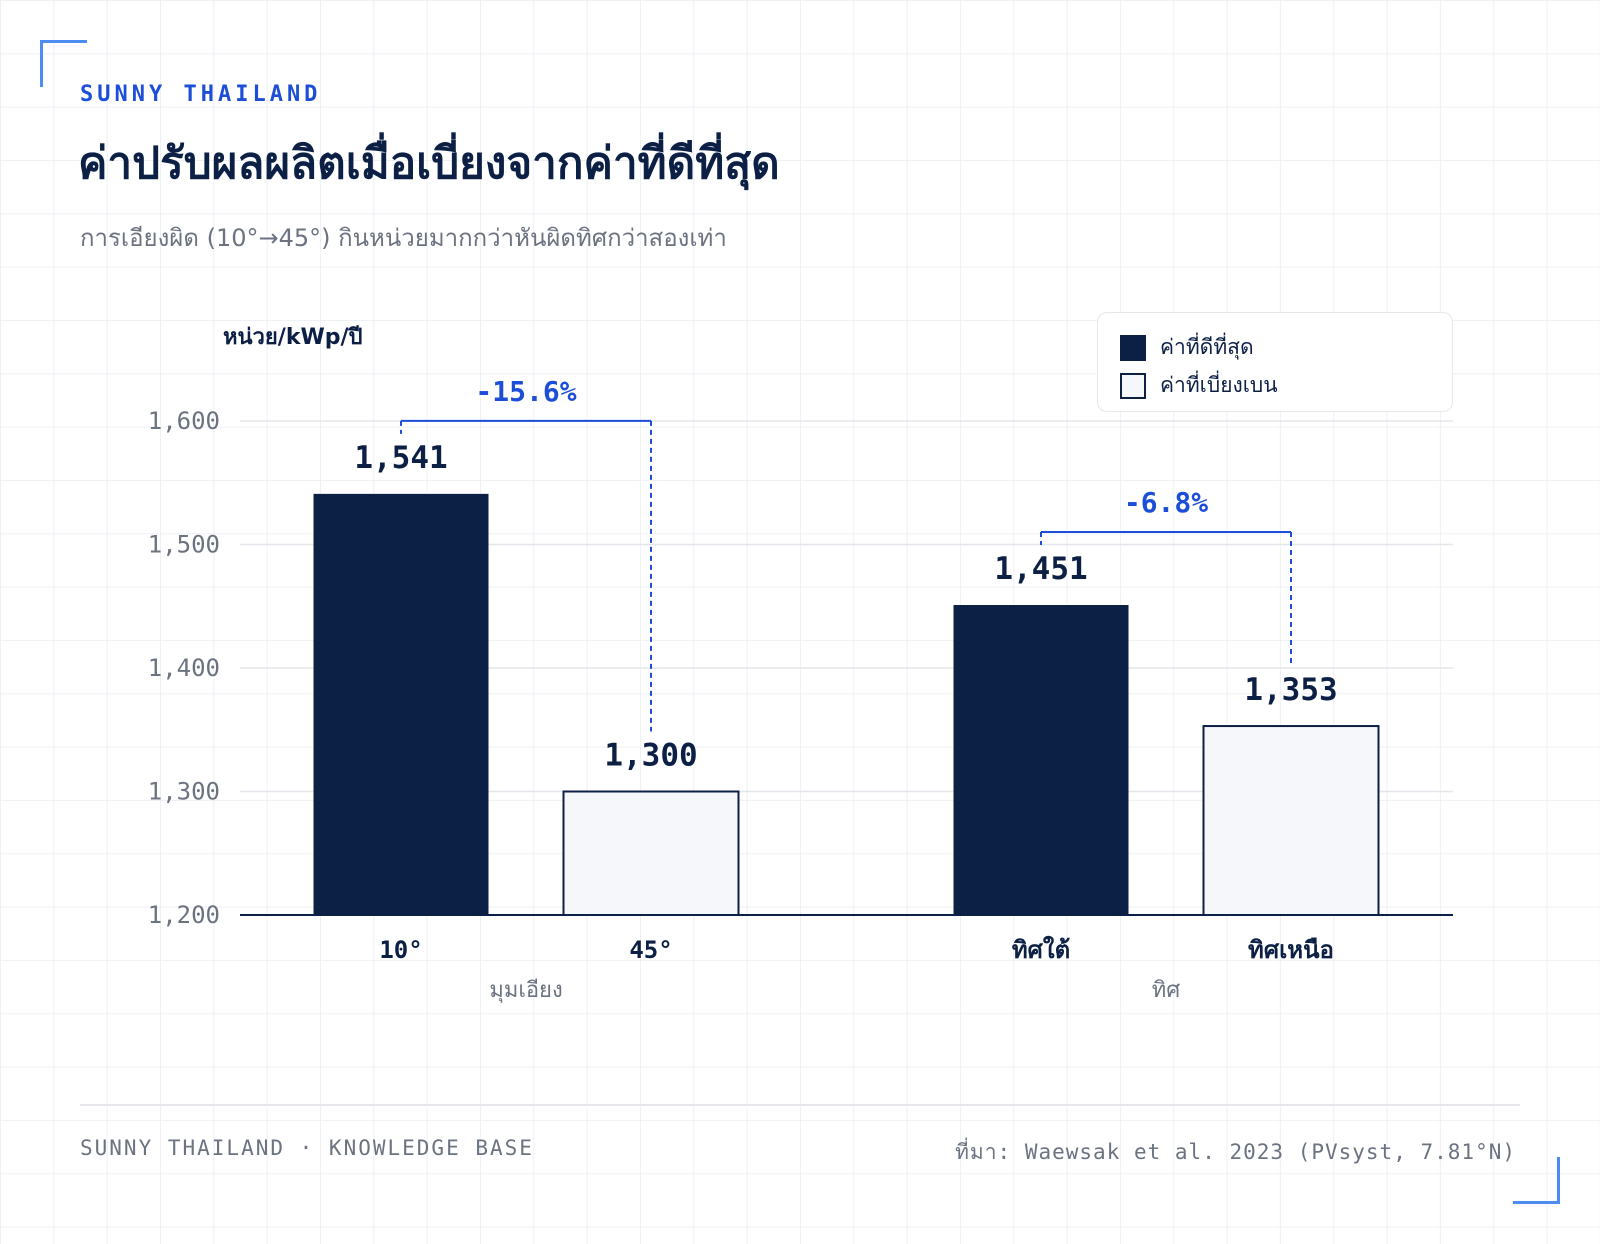 The height and width of the screenshot is (1244, 1600). What do you see at coordinates (307, 1148) in the screenshot?
I see `footer-brand: SUNNY THAILAND · KNOWLEDGE BASE` at bounding box center [307, 1148].